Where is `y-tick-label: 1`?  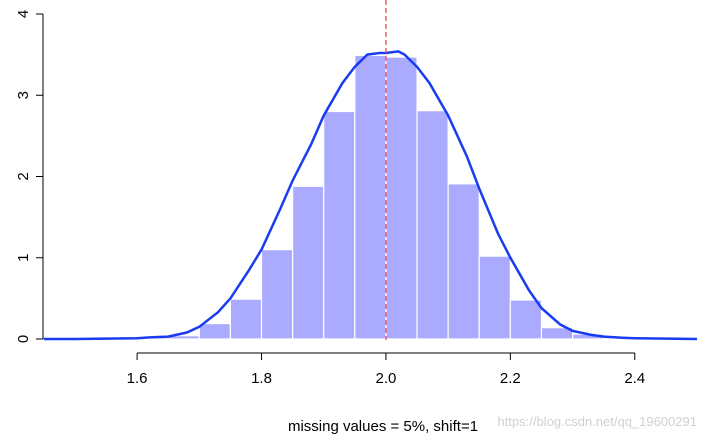
y-tick-label: 1 is located at coordinates (23, 258).